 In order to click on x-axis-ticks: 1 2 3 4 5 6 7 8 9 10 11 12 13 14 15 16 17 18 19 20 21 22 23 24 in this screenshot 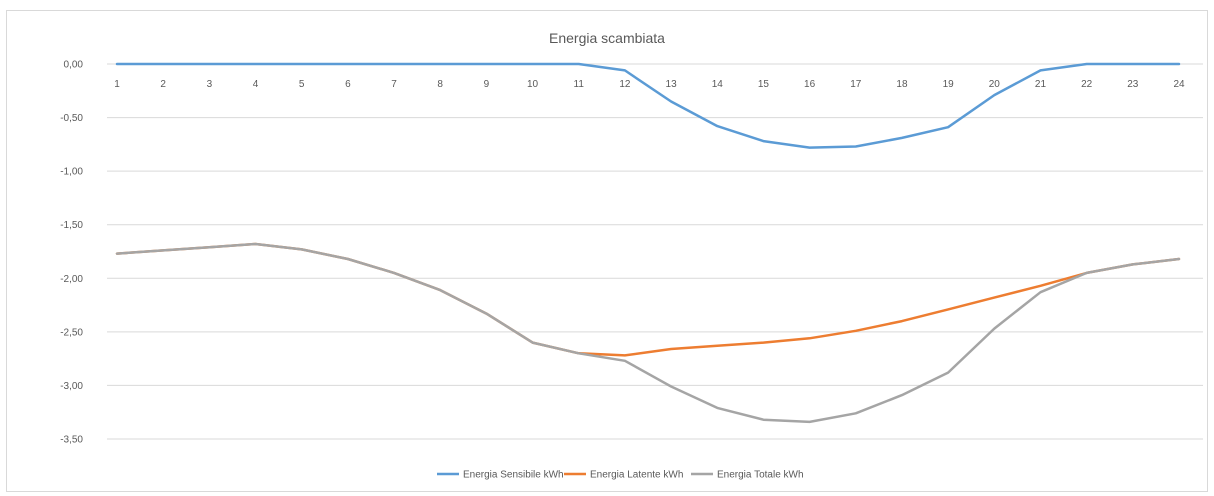, I will do `click(649, 84)`.